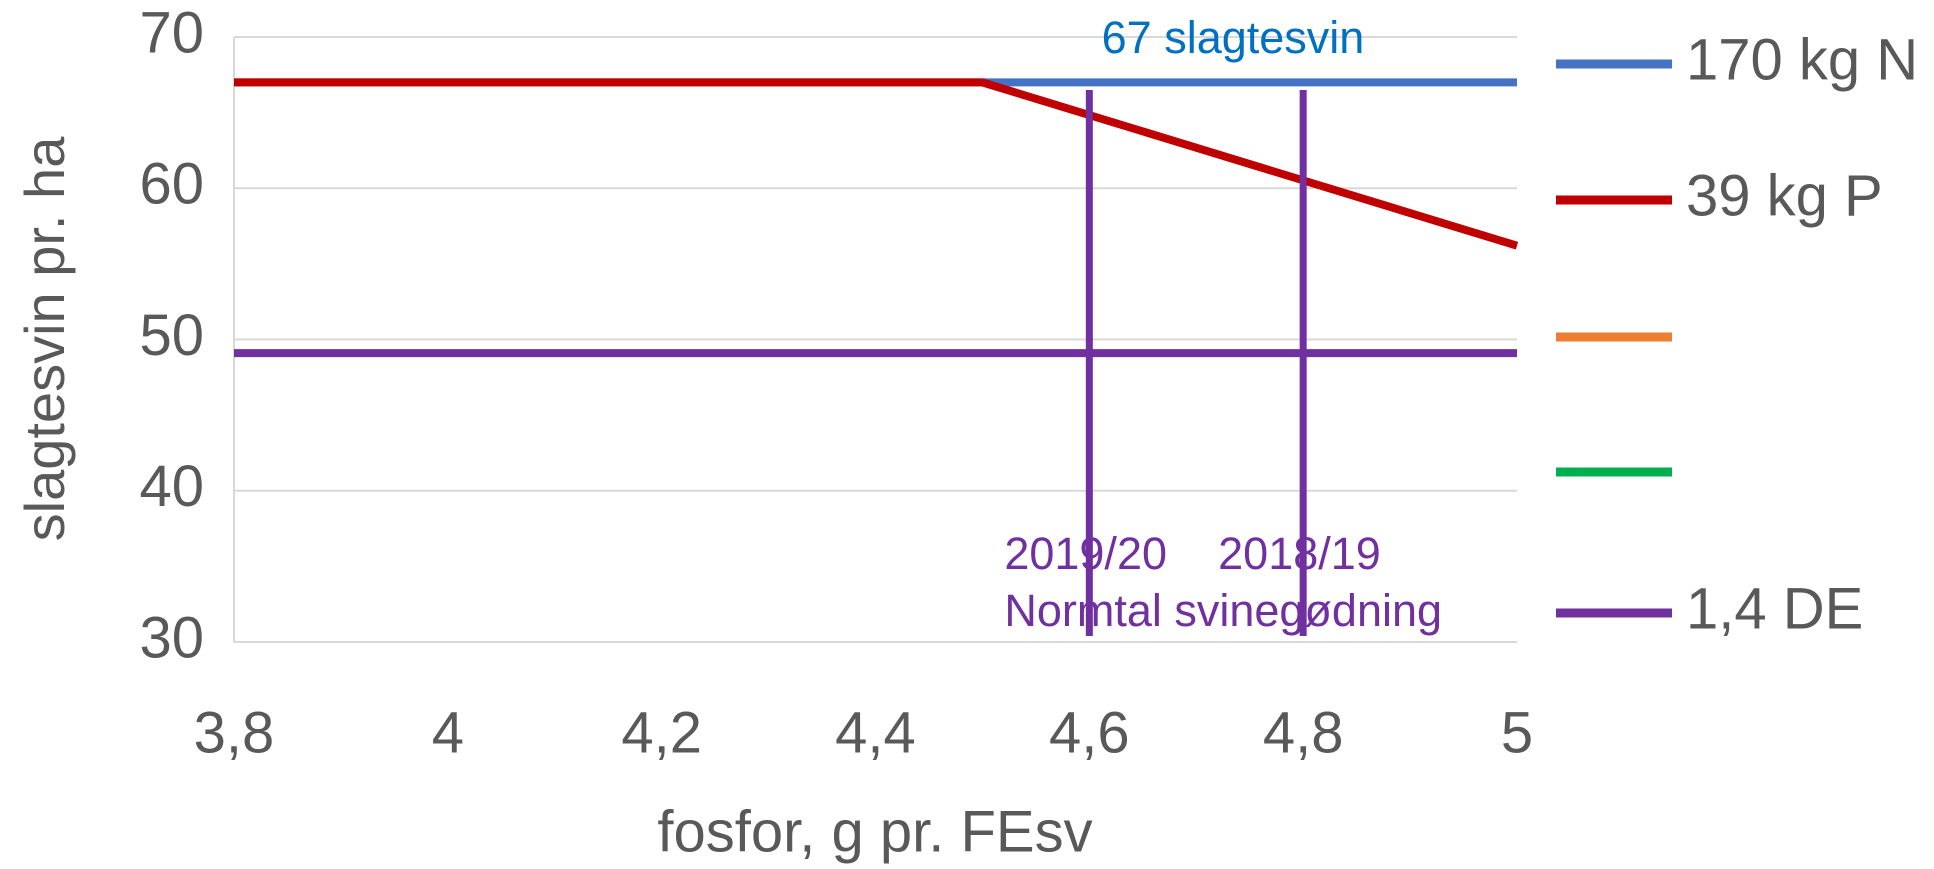 The width and height of the screenshot is (1934, 869). I want to click on x-tick-label: 3,8, so click(234, 732).